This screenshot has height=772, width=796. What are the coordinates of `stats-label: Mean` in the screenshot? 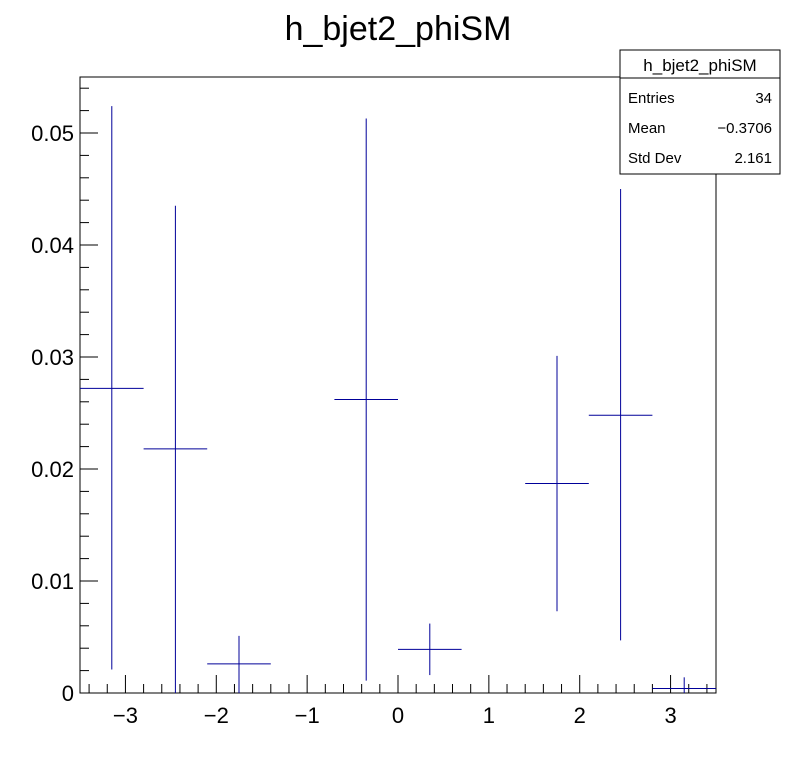 It's located at (647, 128).